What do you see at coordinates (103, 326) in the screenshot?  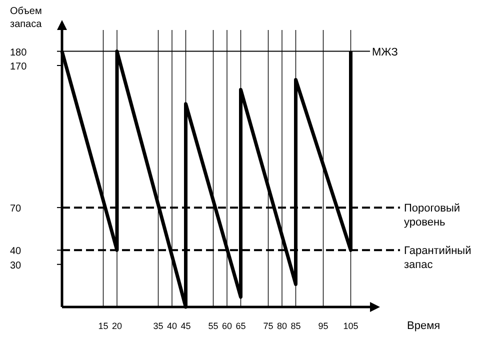 I see `x-tick-label: 15` at bounding box center [103, 326].